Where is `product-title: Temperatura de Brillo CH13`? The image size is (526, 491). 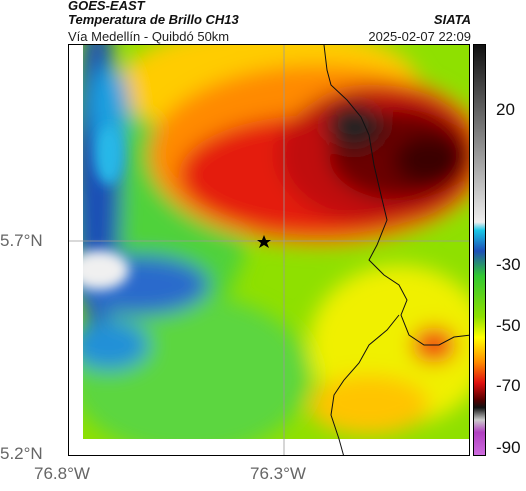 product-title: Temperatura de Brillo CH13 is located at coordinates (153, 19).